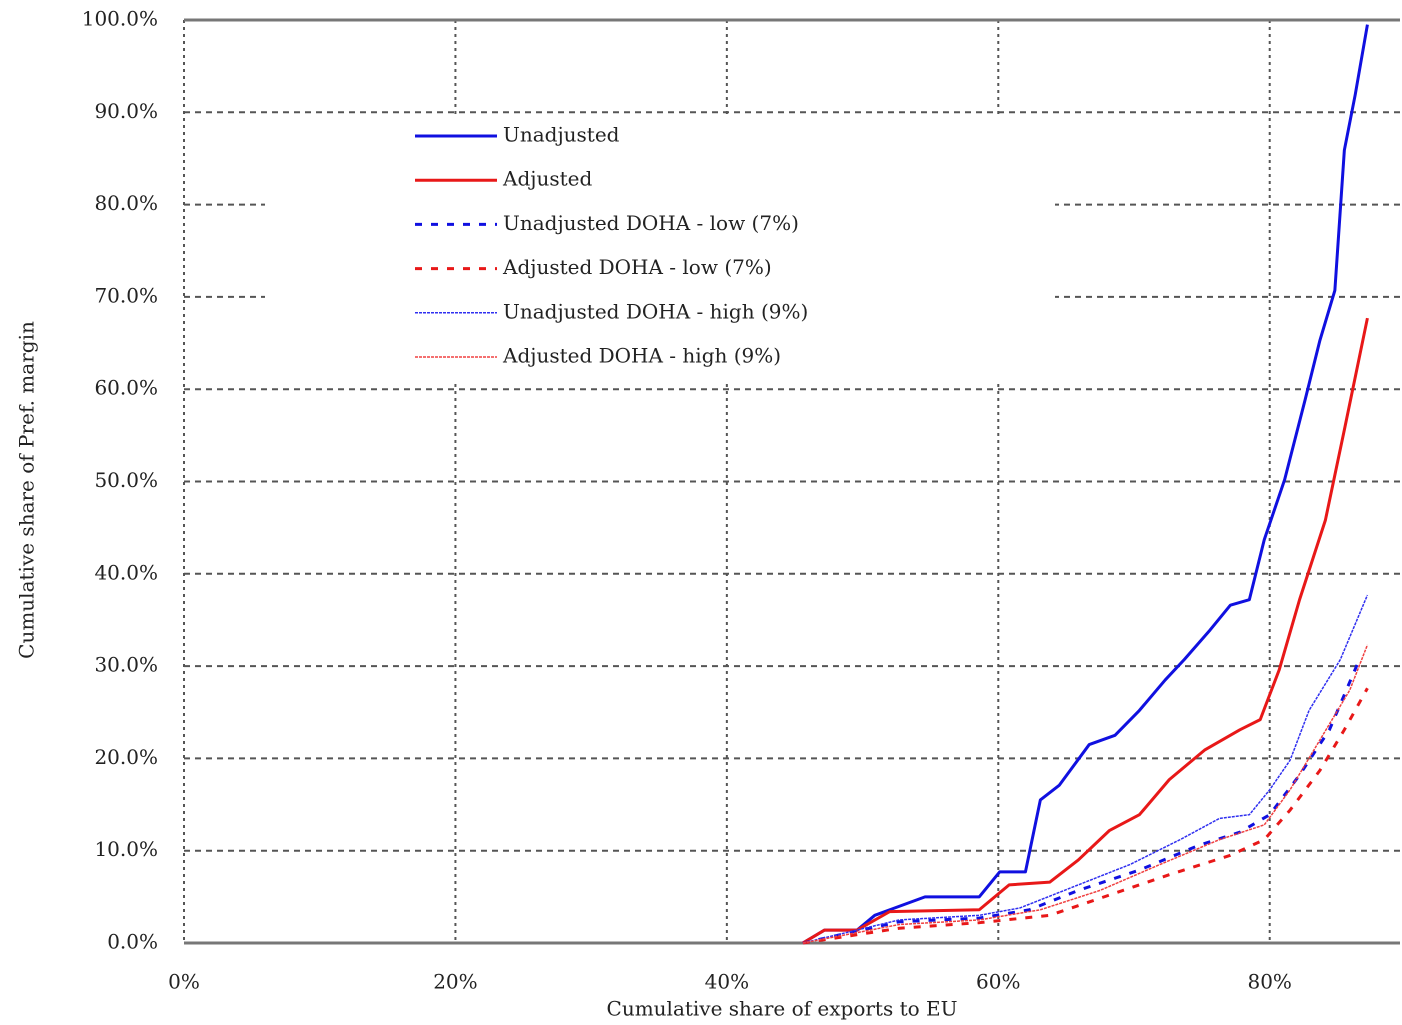 The image size is (1402, 1025). I want to click on y-tick-label: 30.0%, so click(126, 665).